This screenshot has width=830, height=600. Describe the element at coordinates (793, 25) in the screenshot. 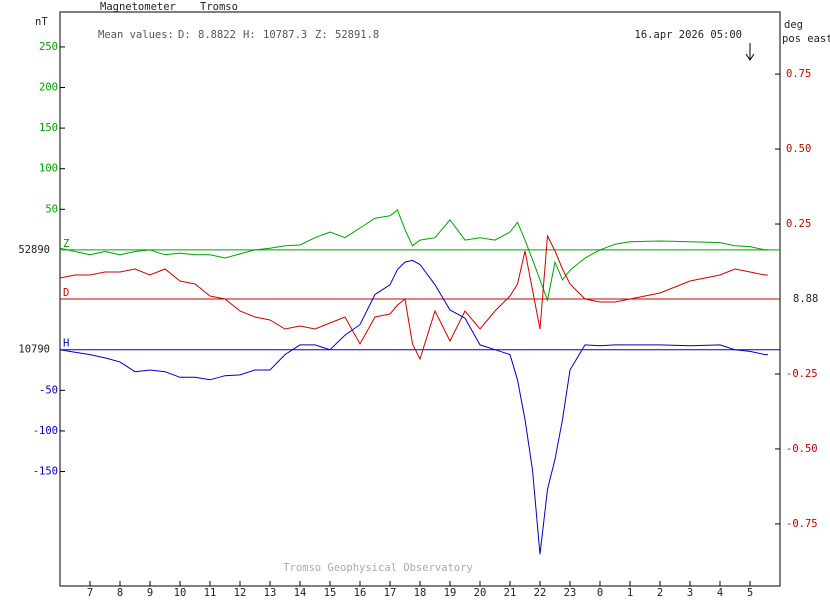

I see `right-axis-label: deg` at that location.